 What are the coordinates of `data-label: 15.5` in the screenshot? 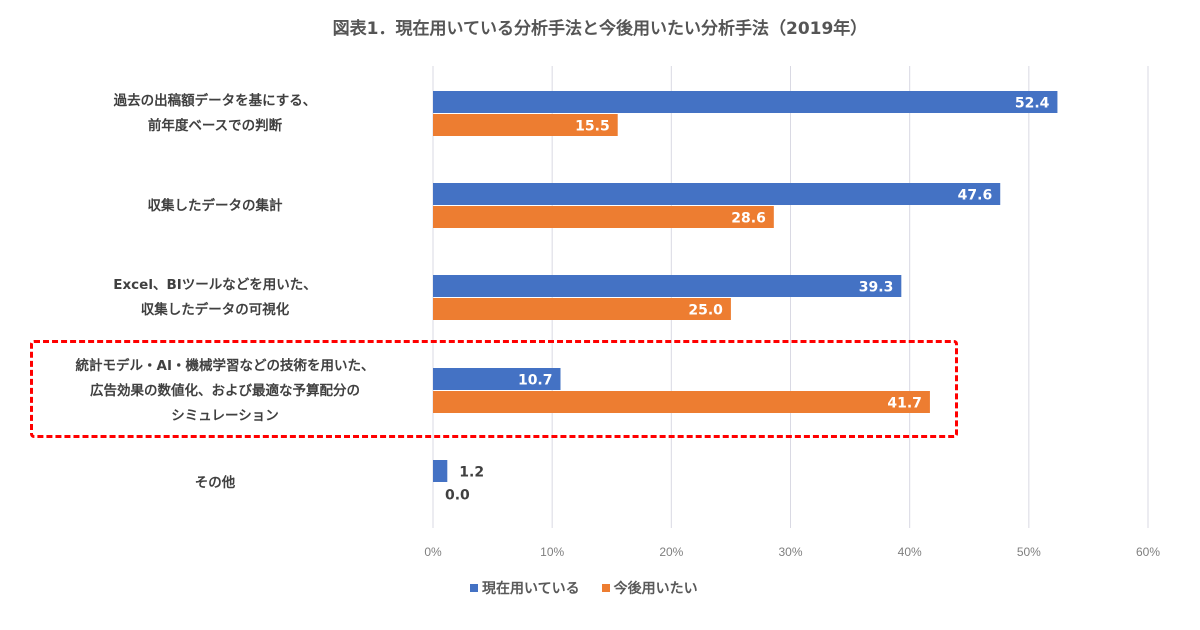 It's located at (592, 127).